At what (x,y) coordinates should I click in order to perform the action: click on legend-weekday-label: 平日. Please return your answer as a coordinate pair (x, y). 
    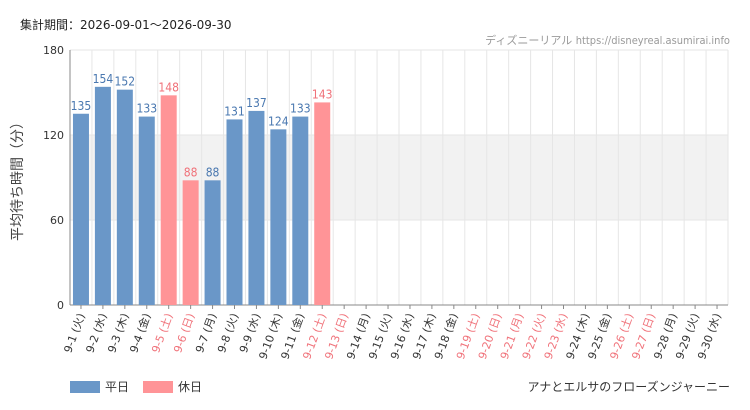
    Looking at the image, I should click on (117, 387).